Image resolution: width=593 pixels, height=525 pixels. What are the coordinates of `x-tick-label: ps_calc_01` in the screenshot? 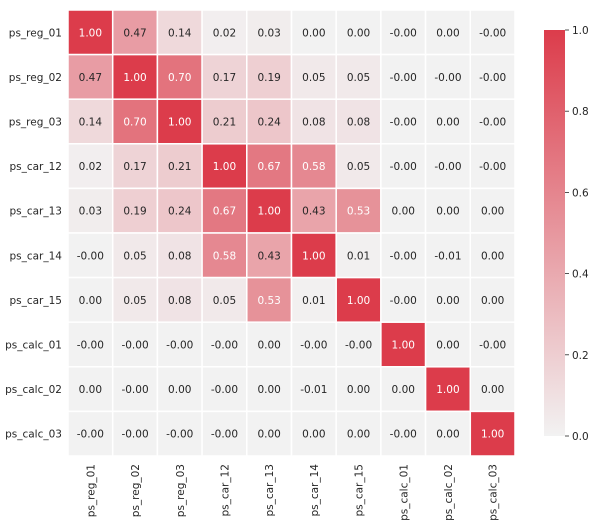 It's located at (404, 492).